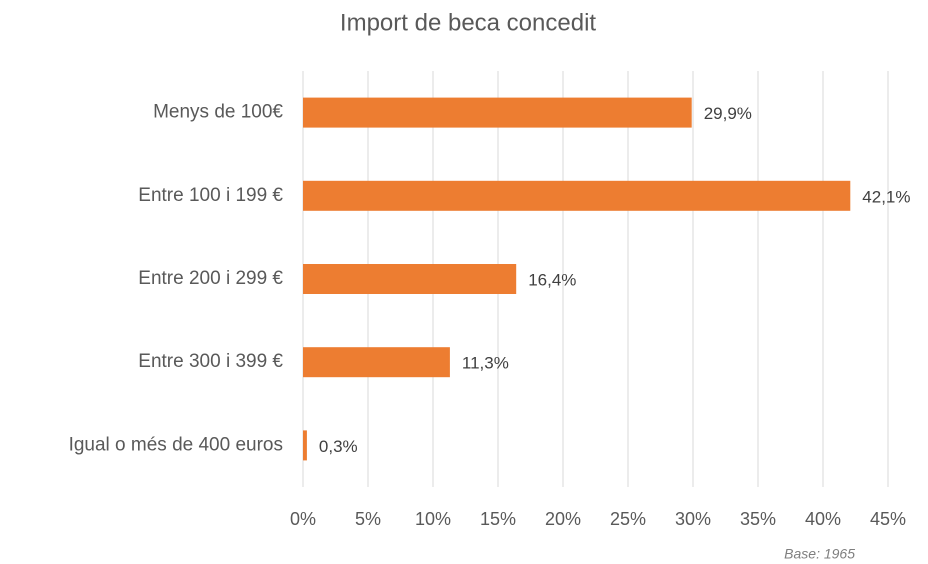 The width and height of the screenshot is (928, 564). What do you see at coordinates (176, 444) in the screenshot?
I see `y-tick-label: Igual o més de 400 euros` at bounding box center [176, 444].